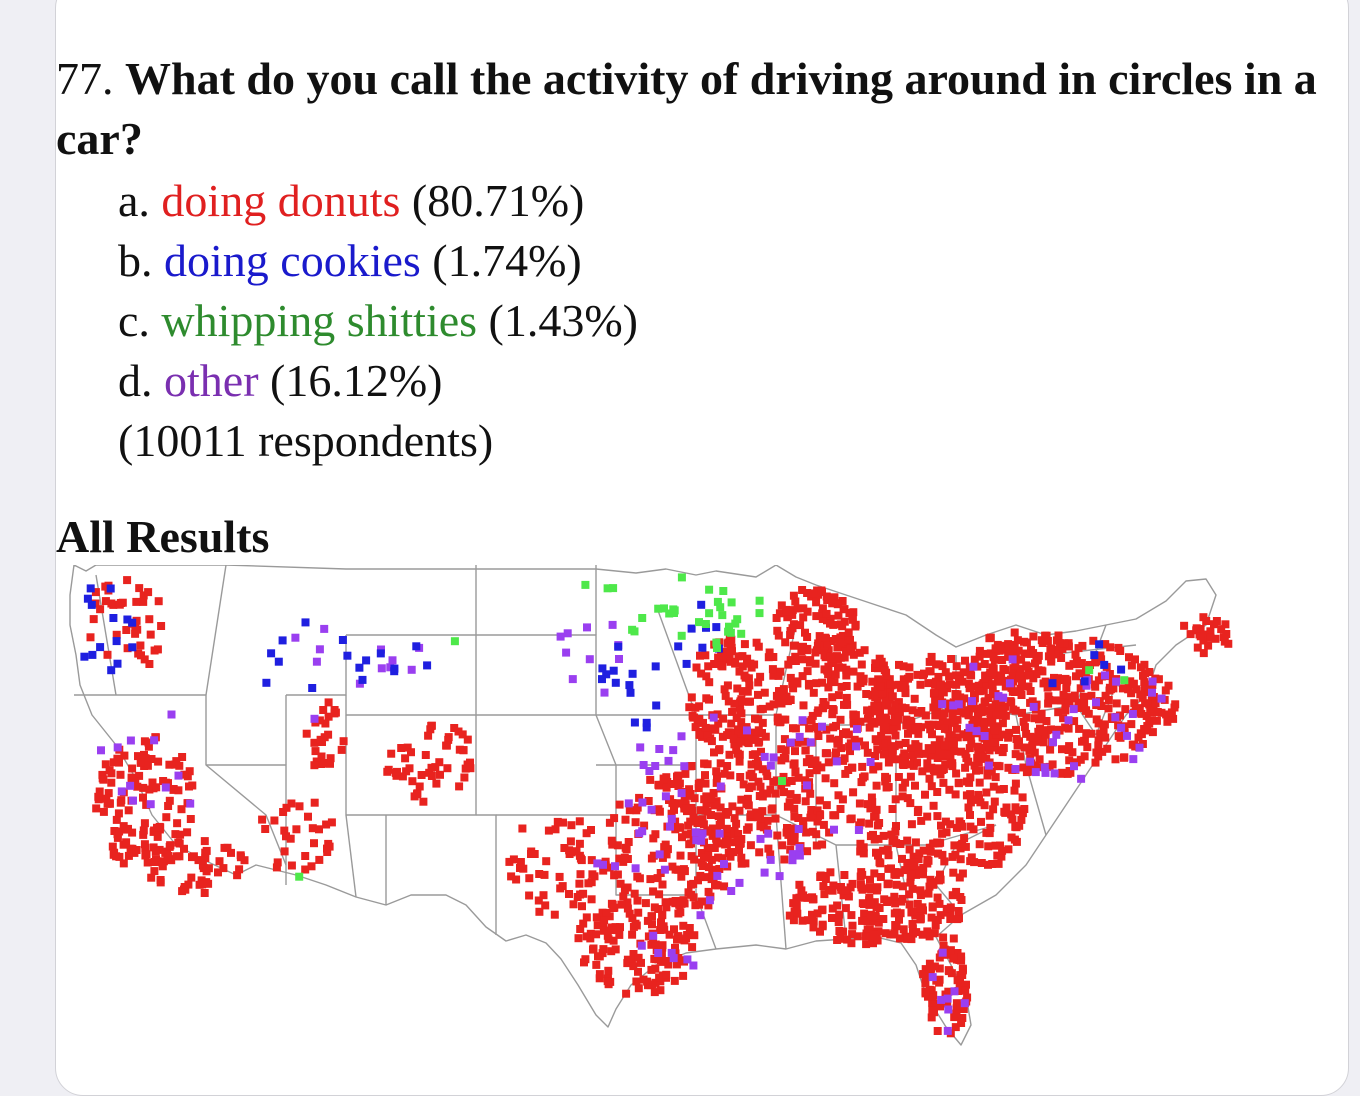 This screenshot has width=1360, height=1096. Describe the element at coordinates (211, 380) in the screenshot. I see `answer-label-other: other` at that location.